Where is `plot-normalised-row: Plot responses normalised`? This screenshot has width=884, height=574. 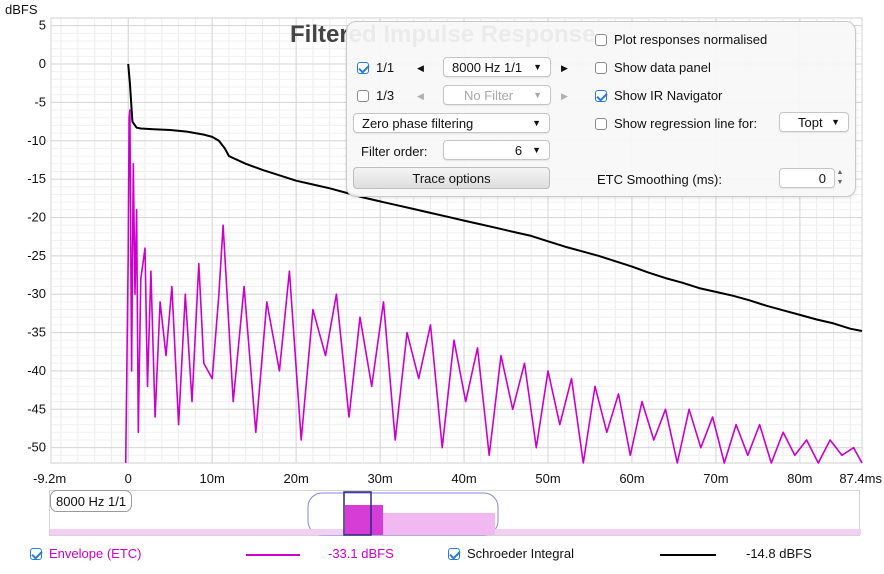 plot-normalised-row: Plot responses normalised is located at coordinates (681, 39).